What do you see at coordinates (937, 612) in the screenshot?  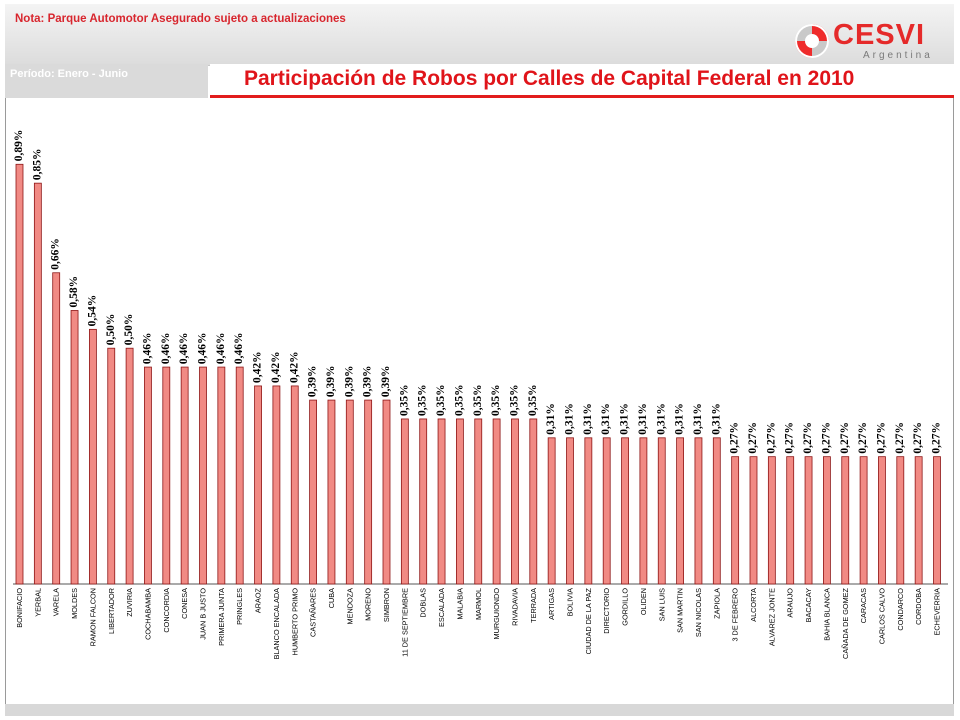 I see `category-label: ECHEVERRIA` at bounding box center [937, 612].